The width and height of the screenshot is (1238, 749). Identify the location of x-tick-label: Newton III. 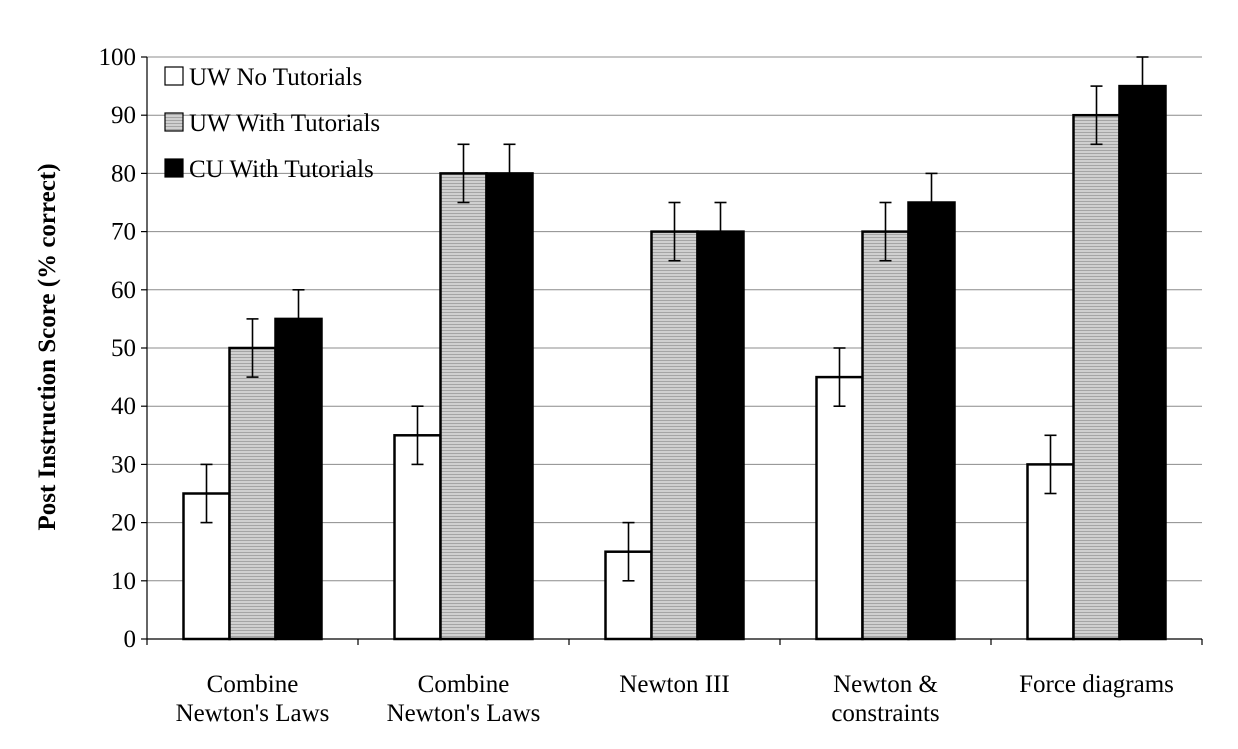
(674, 684).